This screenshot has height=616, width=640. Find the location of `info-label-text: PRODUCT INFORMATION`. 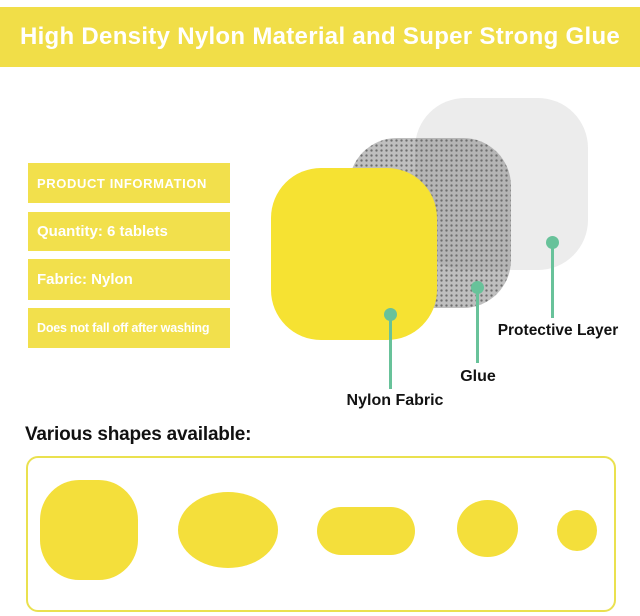

info-label-text: PRODUCT INFORMATION is located at coordinates (122, 183).